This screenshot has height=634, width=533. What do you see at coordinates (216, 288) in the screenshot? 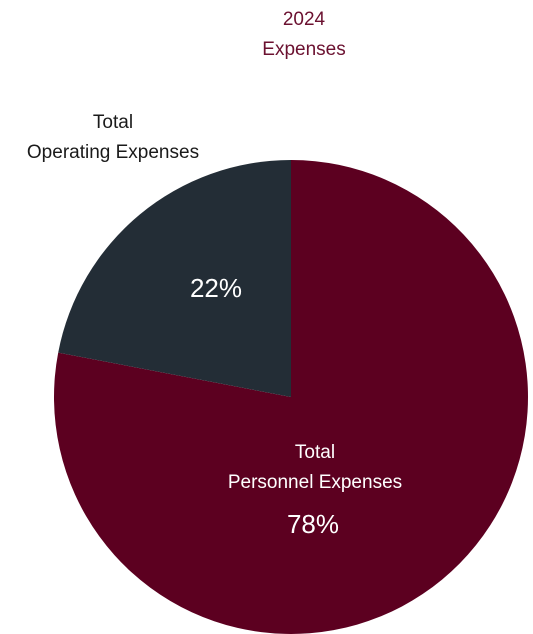
I see `slice-percent-label-1: 22%` at bounding box center [216, 288].